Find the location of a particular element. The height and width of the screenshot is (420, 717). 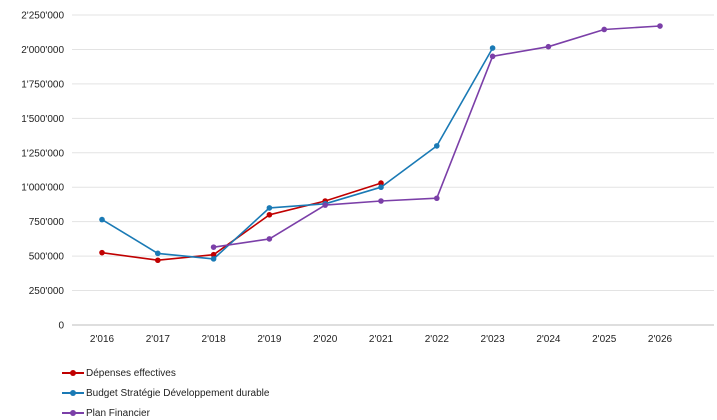

series-line is located at coordinates (241, 221).